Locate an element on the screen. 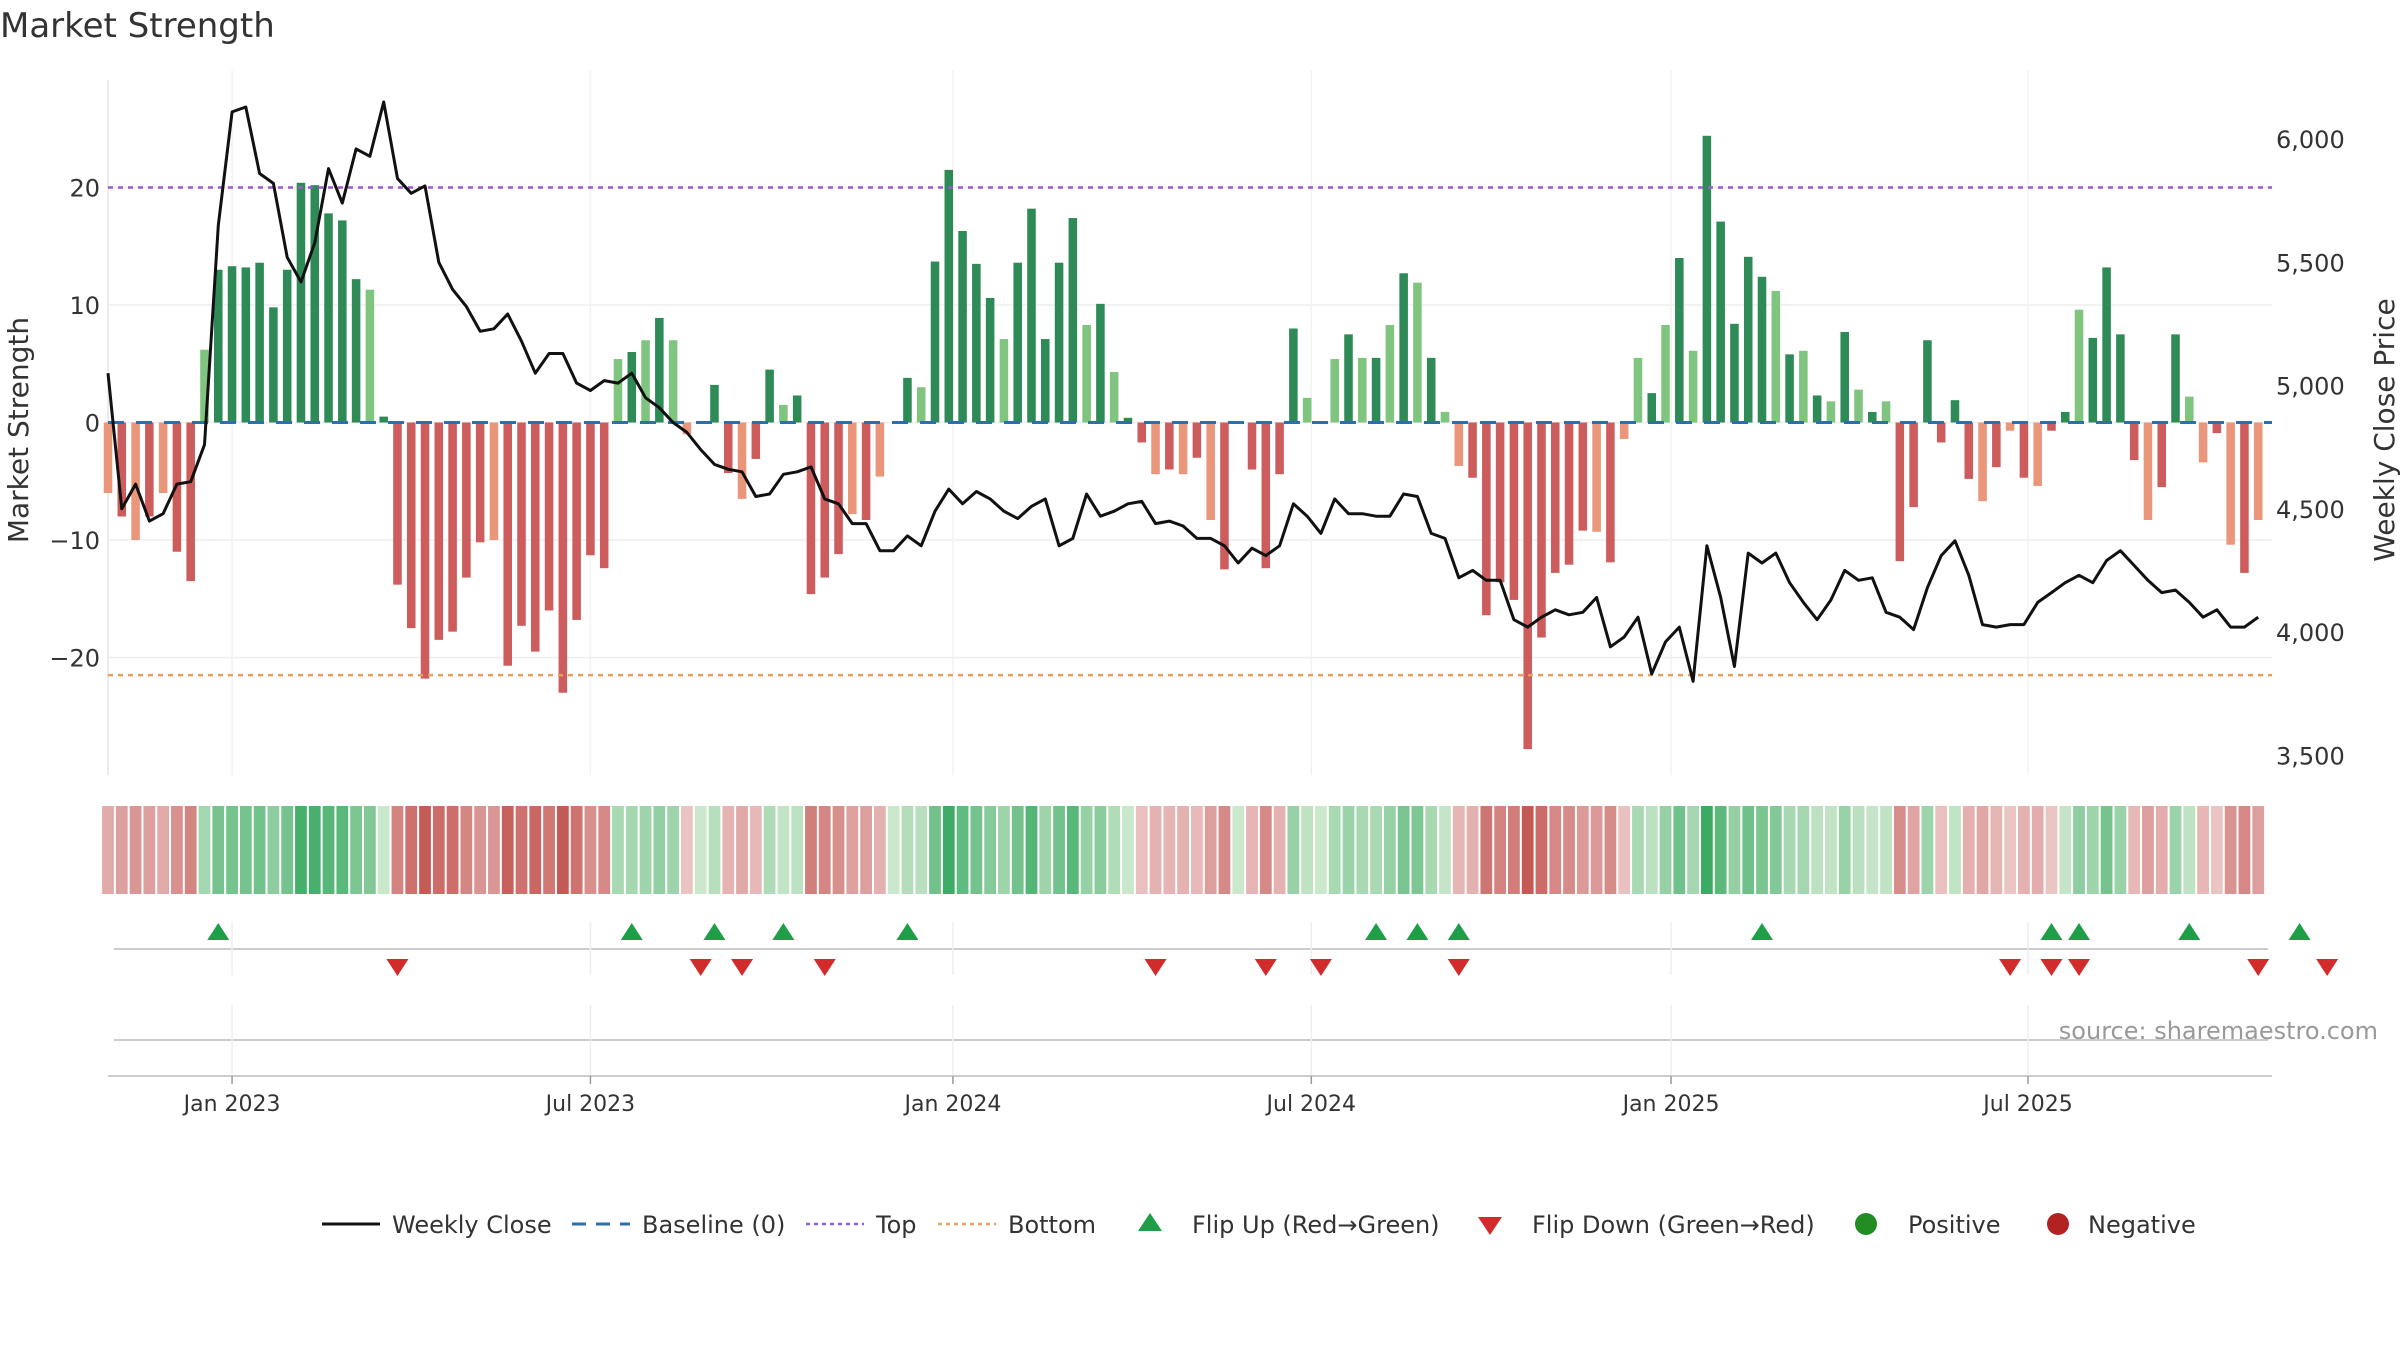 The height and width of the screenshot is (1350, 2400). right-y-axis: 6,000 5,500 5,000 4,500 4,000 3,500 is located at coordinates (2310, 448).